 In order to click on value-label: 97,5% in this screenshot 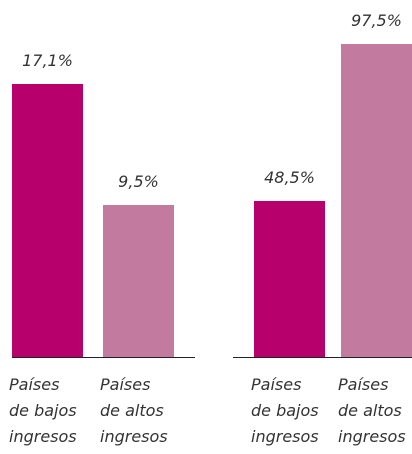, I will do `click(376, 20)`.